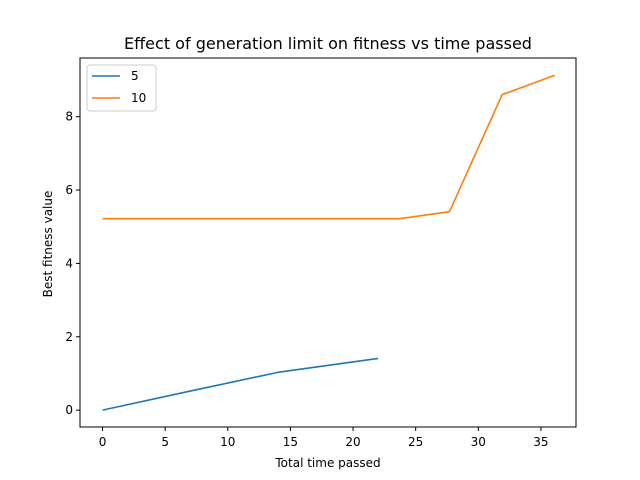  What do you see at coordinates (69, 190) in the screenshot?
I see `y-tick-label: 6` at bounding box center [69, 190].